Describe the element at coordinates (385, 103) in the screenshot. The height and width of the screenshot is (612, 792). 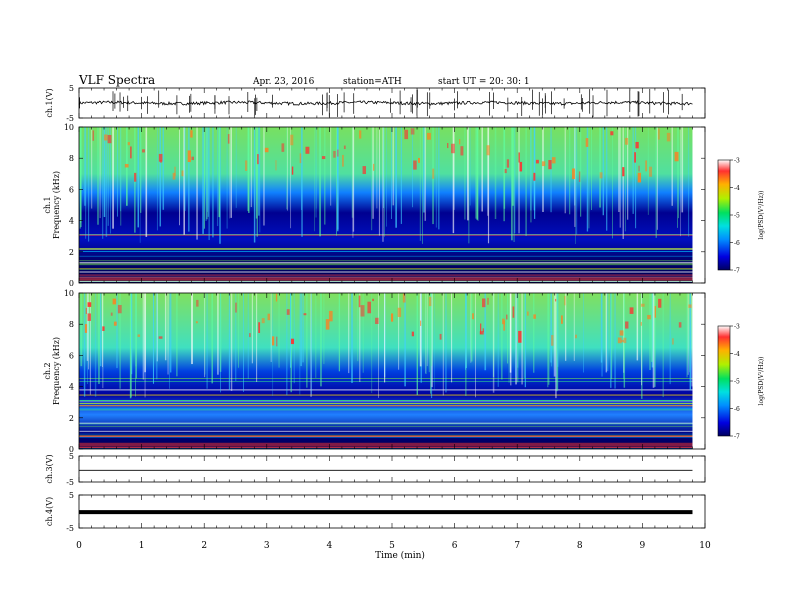
I see `ch1-waveform-trace` at that location.